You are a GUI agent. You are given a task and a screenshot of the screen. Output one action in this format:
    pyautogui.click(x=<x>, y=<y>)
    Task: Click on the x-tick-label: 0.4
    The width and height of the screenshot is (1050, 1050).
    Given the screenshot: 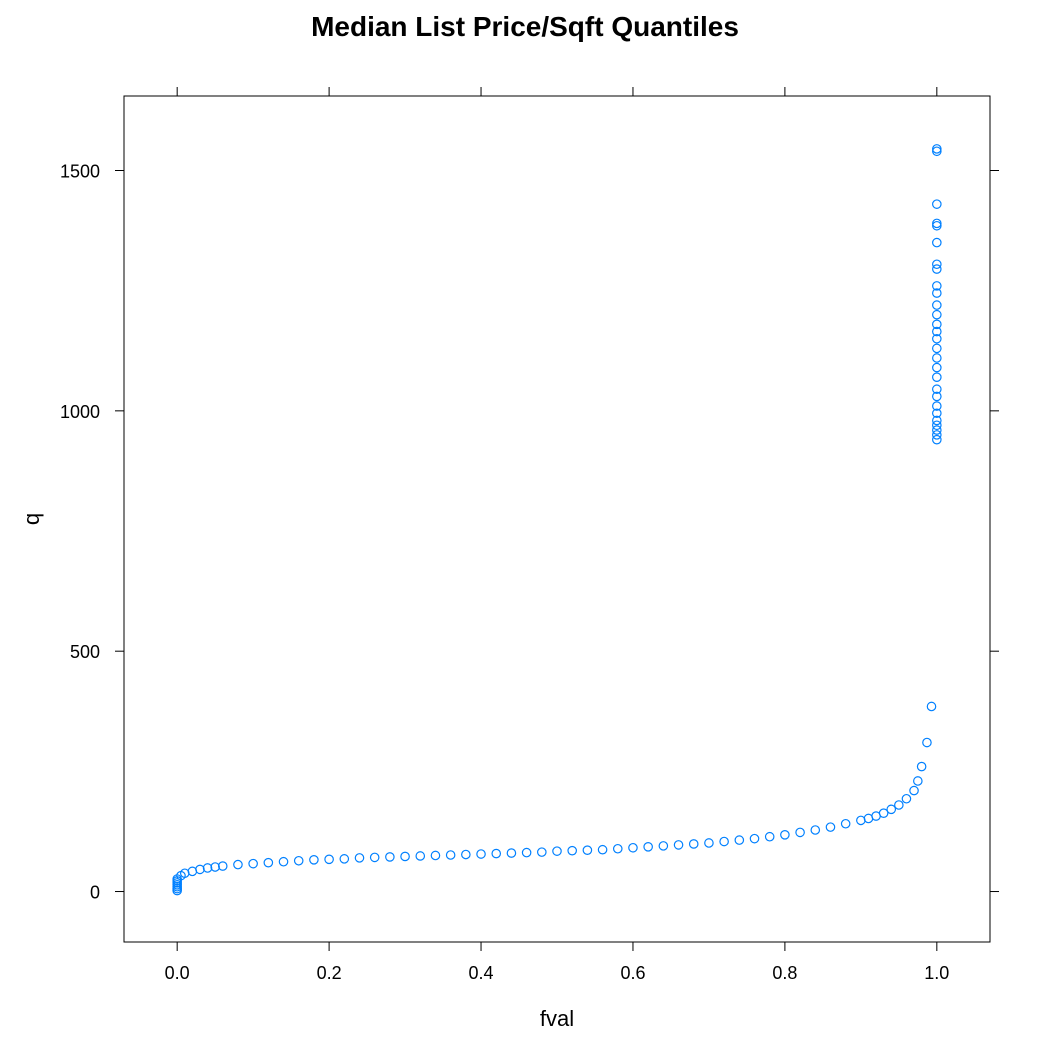 What is the action you would take?
    pyautogui.click(x=481, y=973)
    